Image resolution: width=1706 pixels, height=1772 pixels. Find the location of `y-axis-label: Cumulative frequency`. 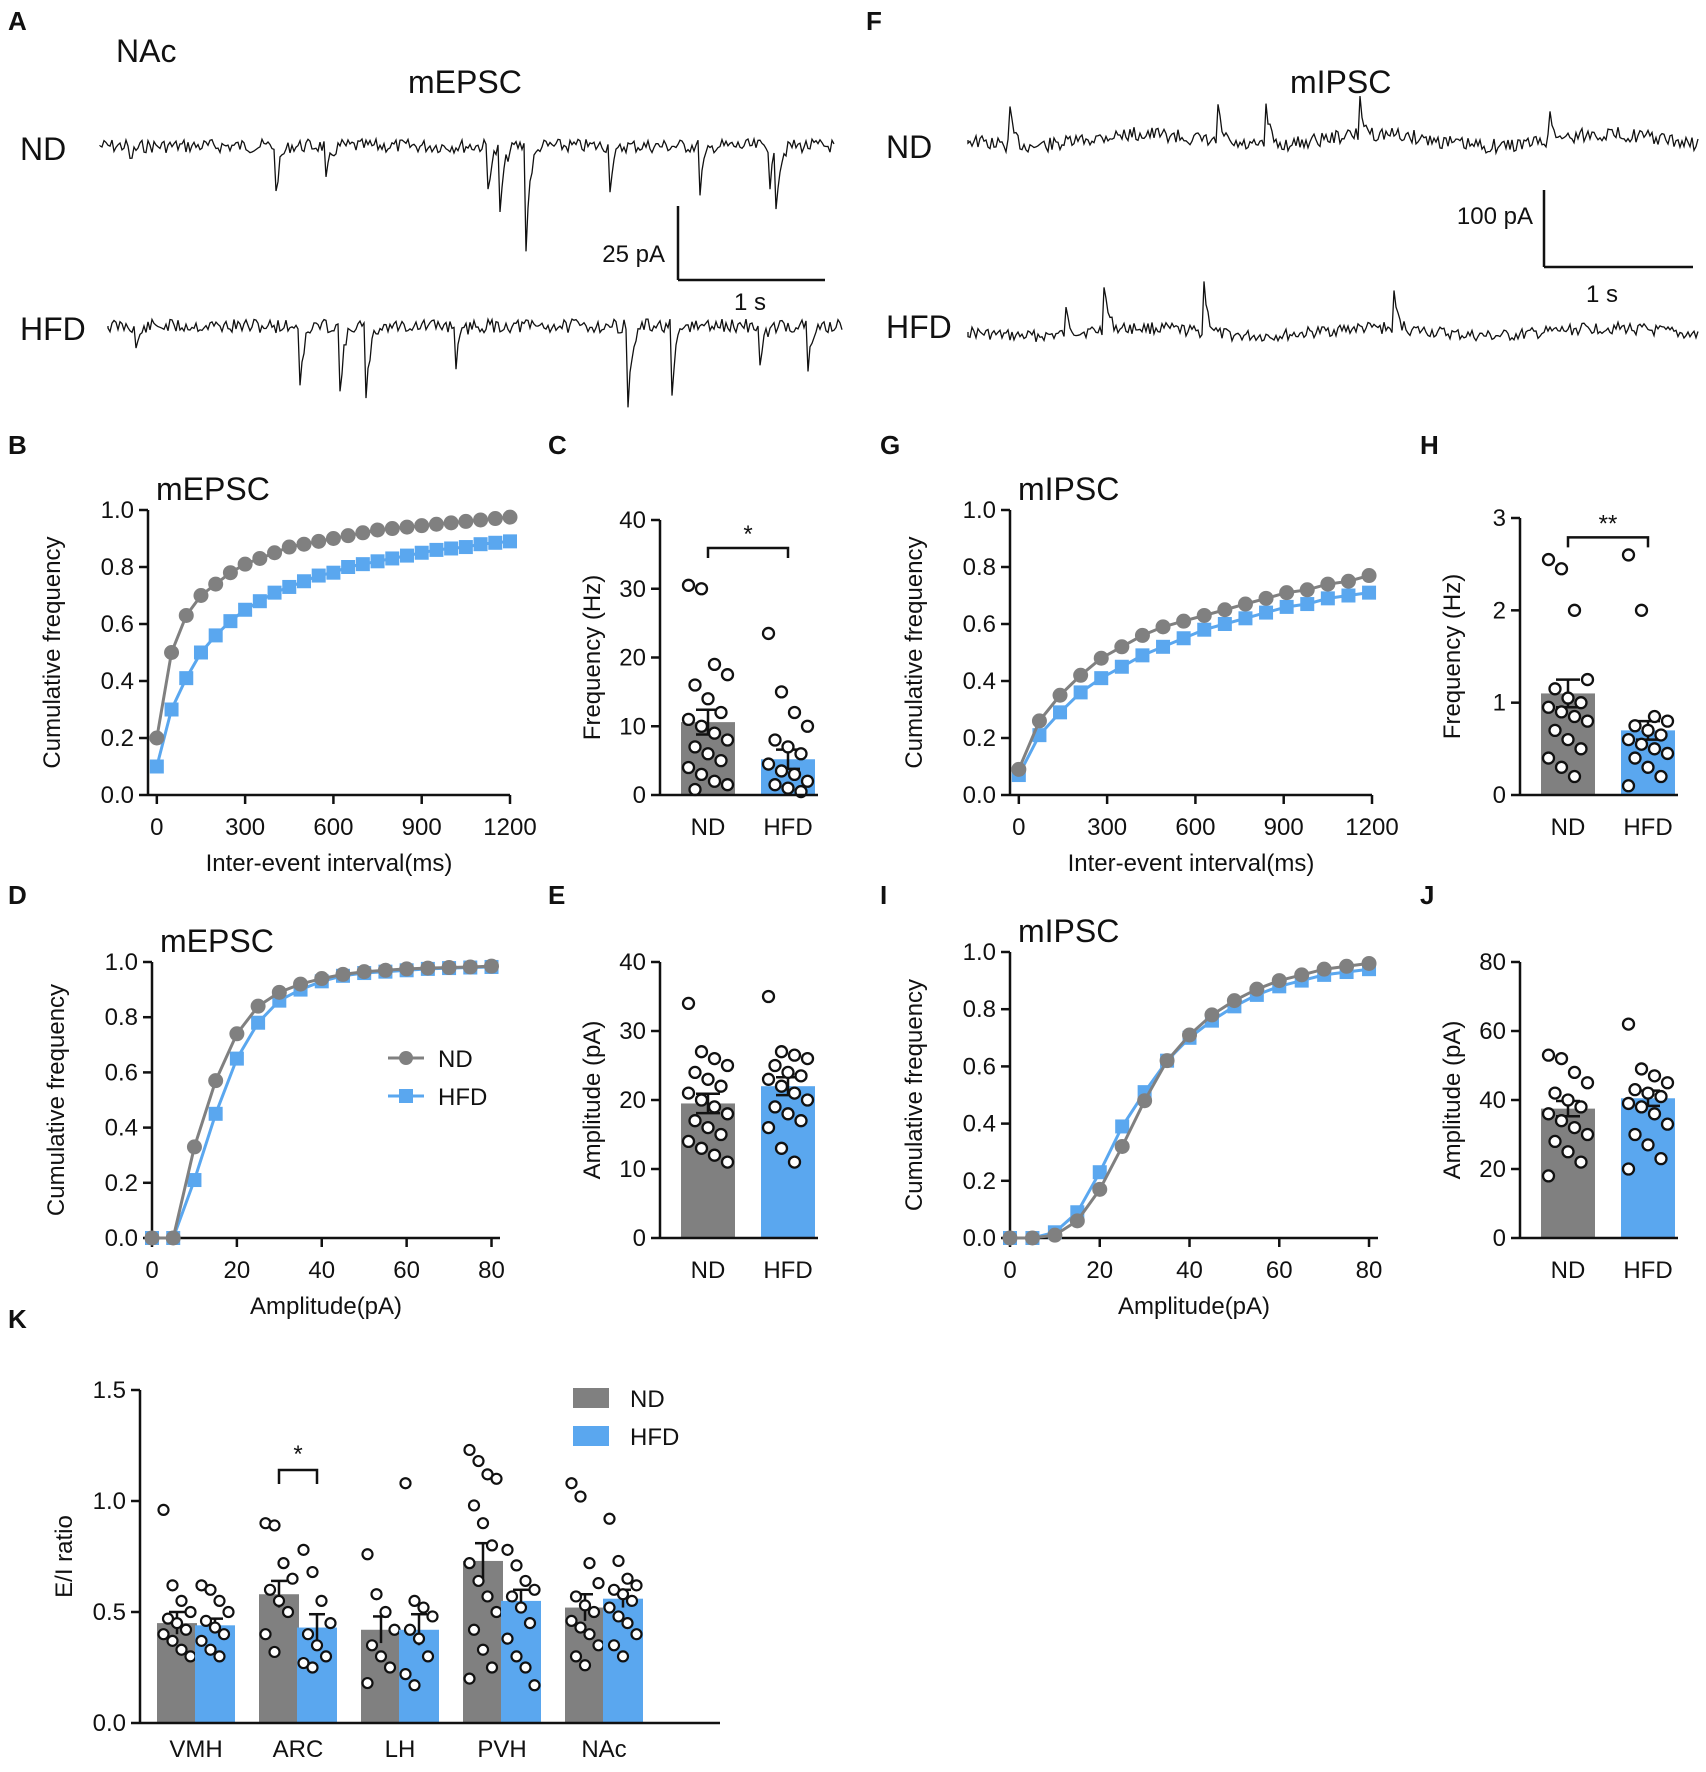

y-axis-label: Cumulative frequency is located at coordinates (914, 652).